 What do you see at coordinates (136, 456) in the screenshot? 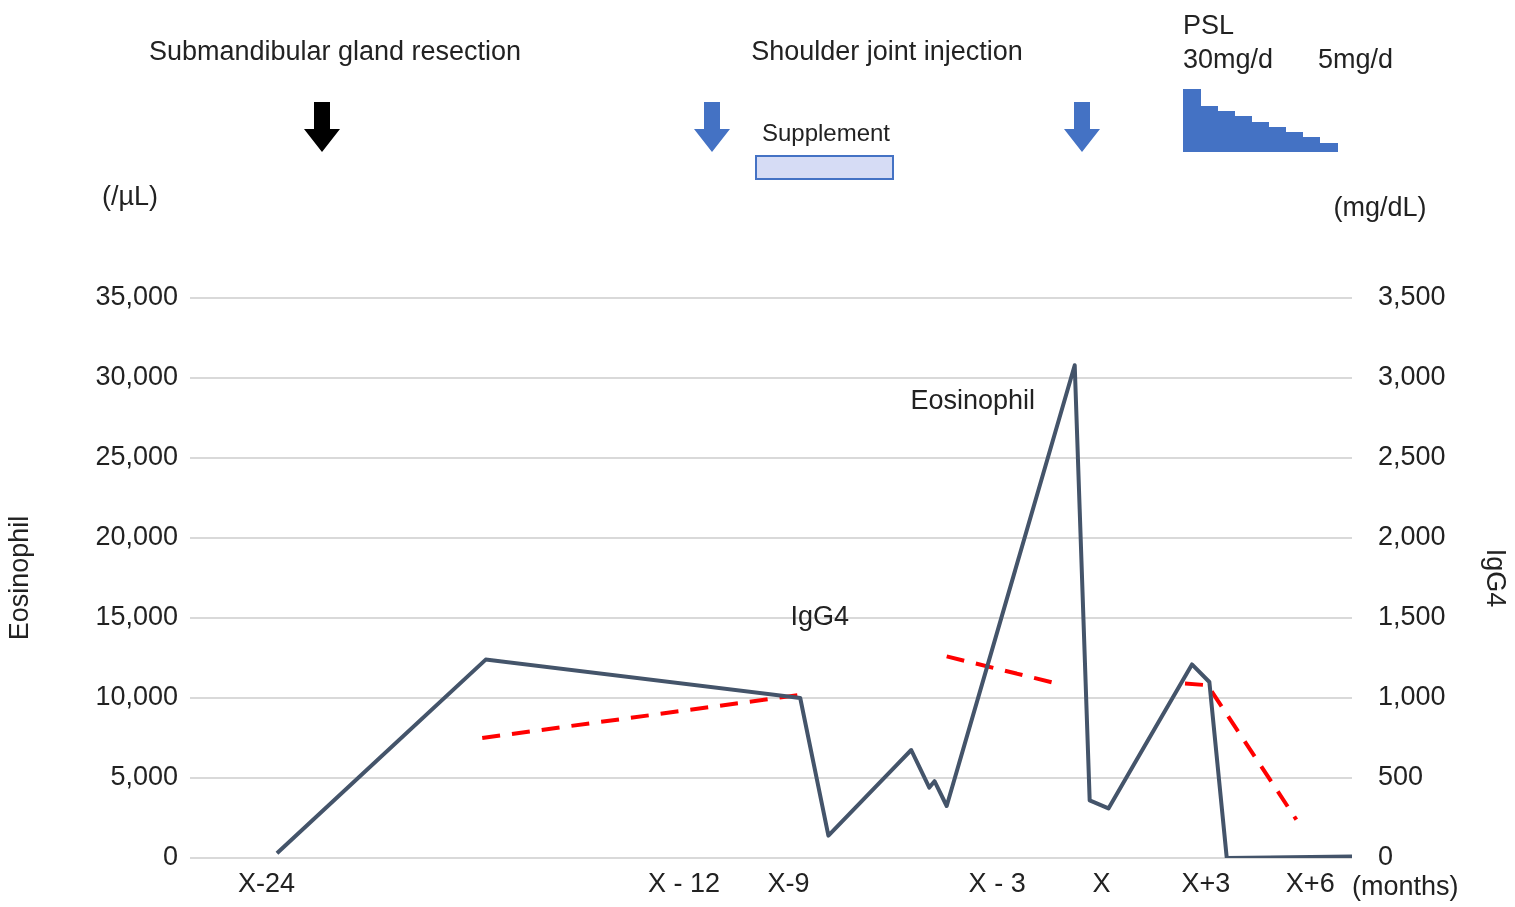
I see `y-tick-label: 25,000` at bounding box center [136, 456].